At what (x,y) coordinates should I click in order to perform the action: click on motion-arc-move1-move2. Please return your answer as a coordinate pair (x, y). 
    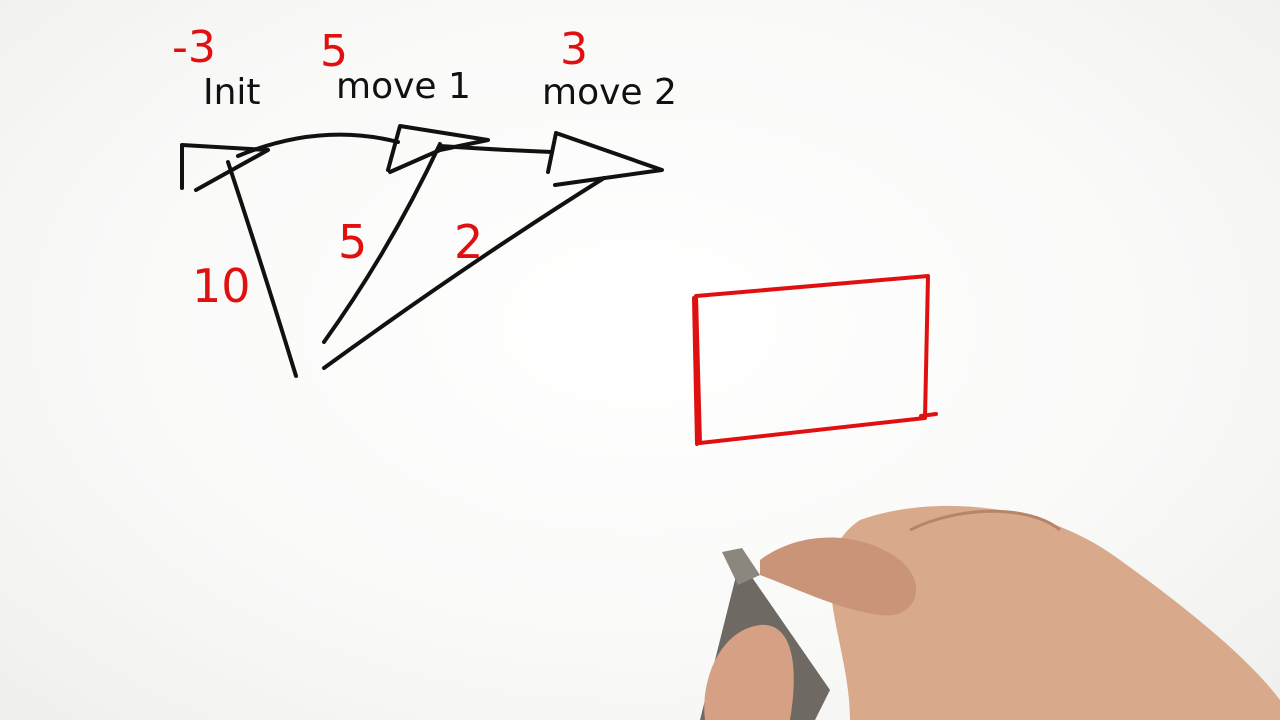
    Looking at the image, I should click on (496, 149).